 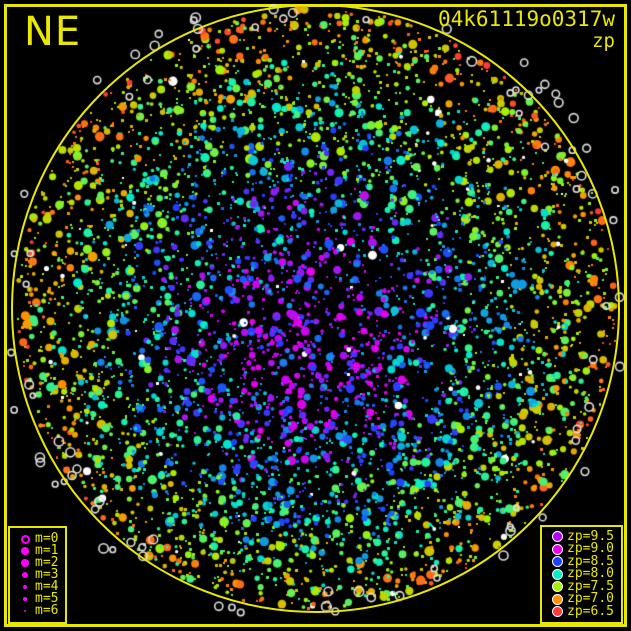 I want to click on zeropoint-legend-row: zp=8.0, so click(x=580, y=574).